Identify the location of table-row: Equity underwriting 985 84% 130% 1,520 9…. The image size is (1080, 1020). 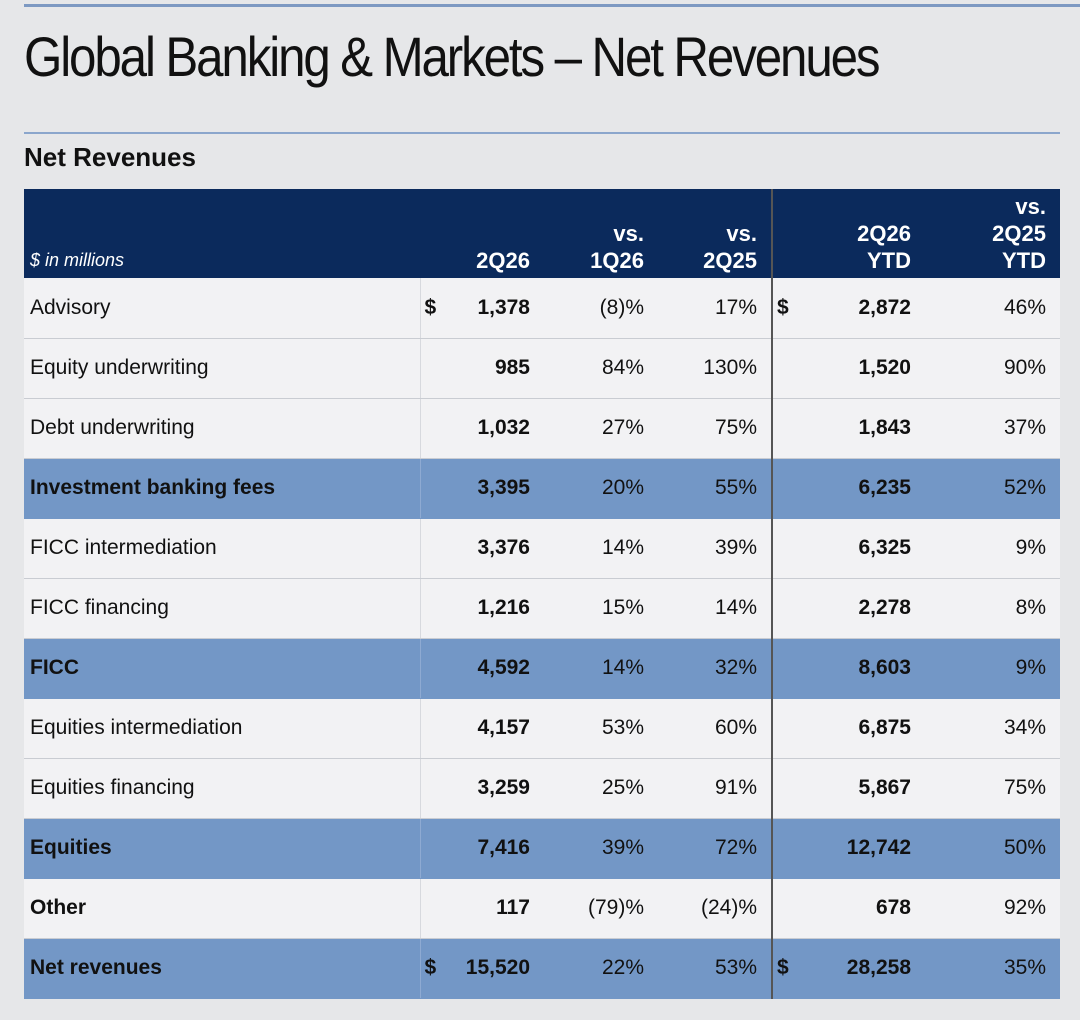
(542, 368).